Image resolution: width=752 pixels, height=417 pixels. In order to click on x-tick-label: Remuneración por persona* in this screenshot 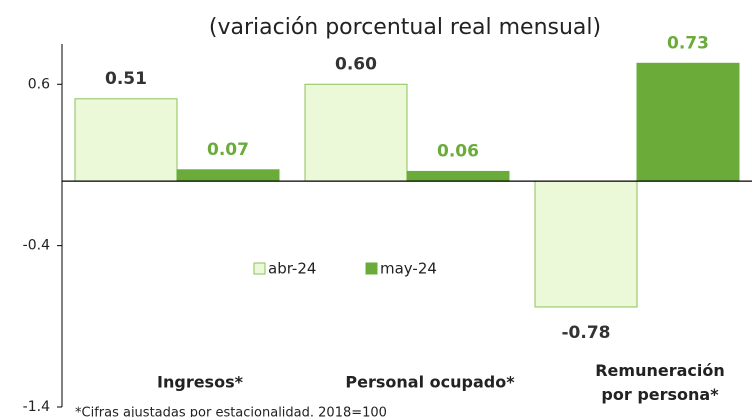, I will do `click(660, 382)`.